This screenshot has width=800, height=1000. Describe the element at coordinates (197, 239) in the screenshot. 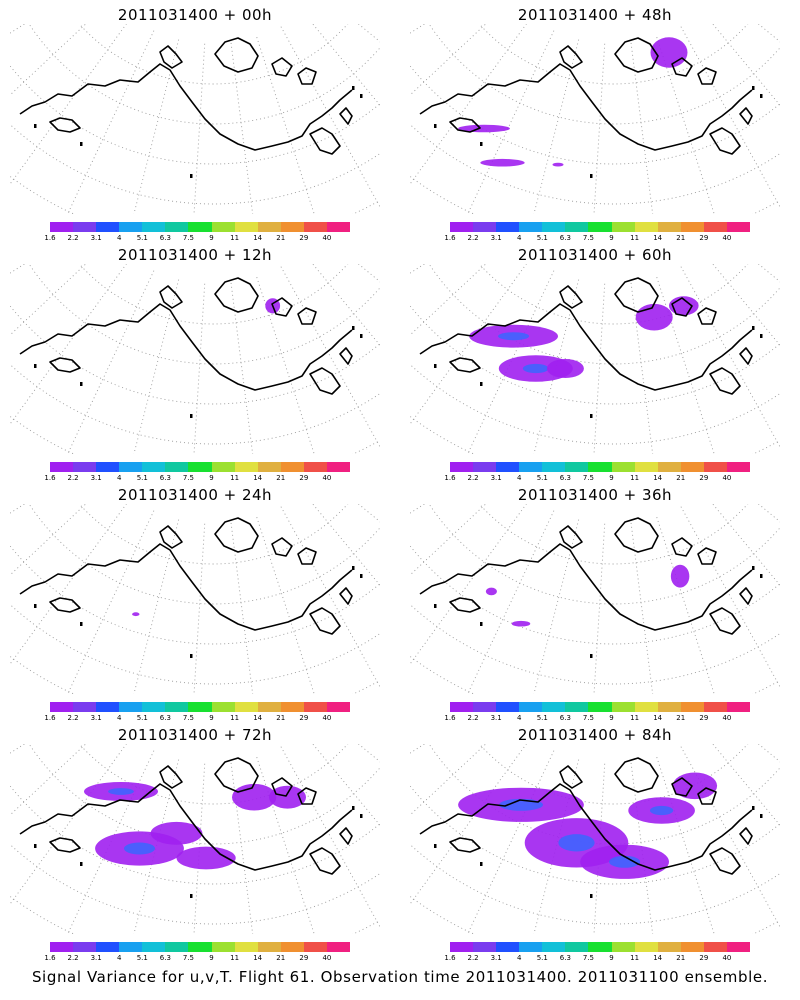

I see `colorbar-ticks: 1.6 2.2 3.1 4 5.1 6.3 7.5 9 11 14 21 29 40` at that location.